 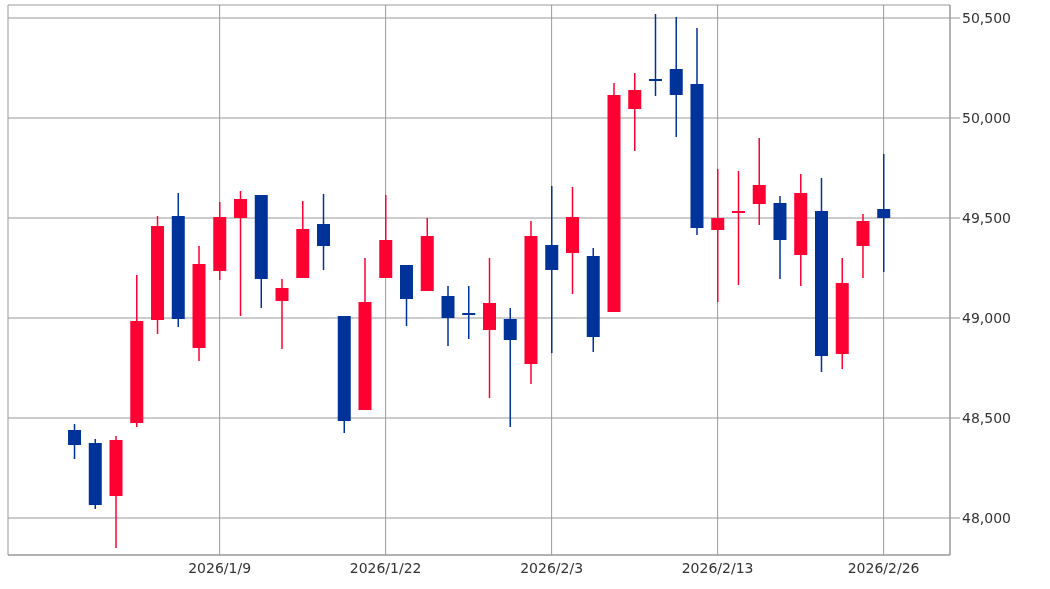 I want to click on x-tick-label: 2026/1/9, so click(x=220, y=567).